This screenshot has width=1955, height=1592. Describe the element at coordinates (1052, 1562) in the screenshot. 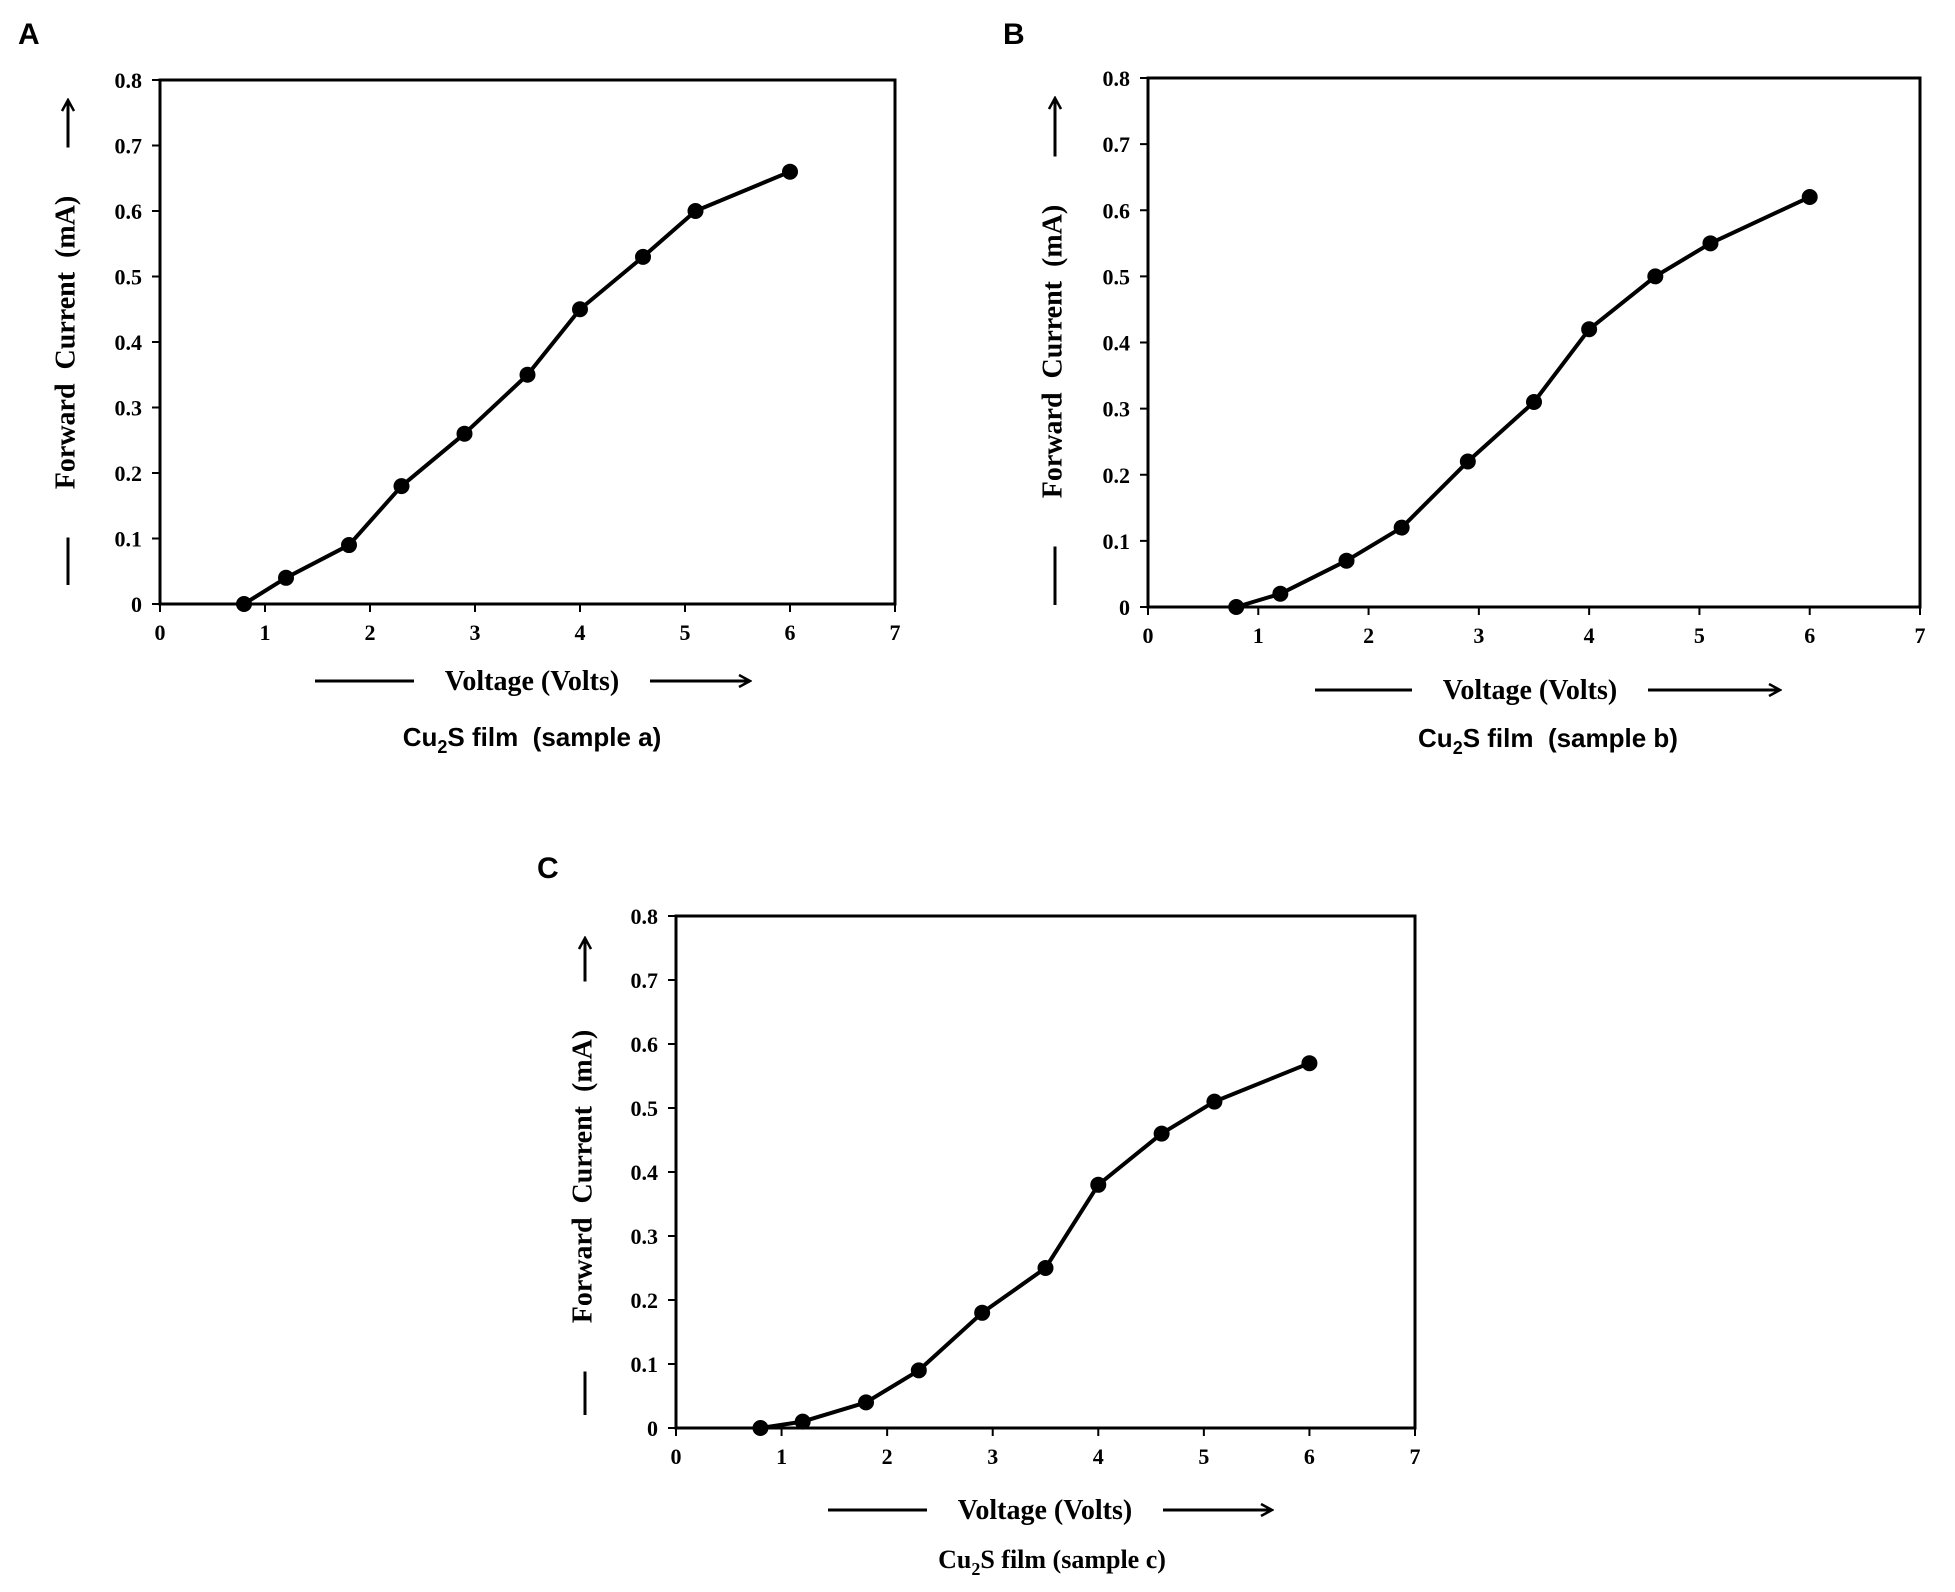

I see `chart-caption: Cu2S film (sample c)` at that location.